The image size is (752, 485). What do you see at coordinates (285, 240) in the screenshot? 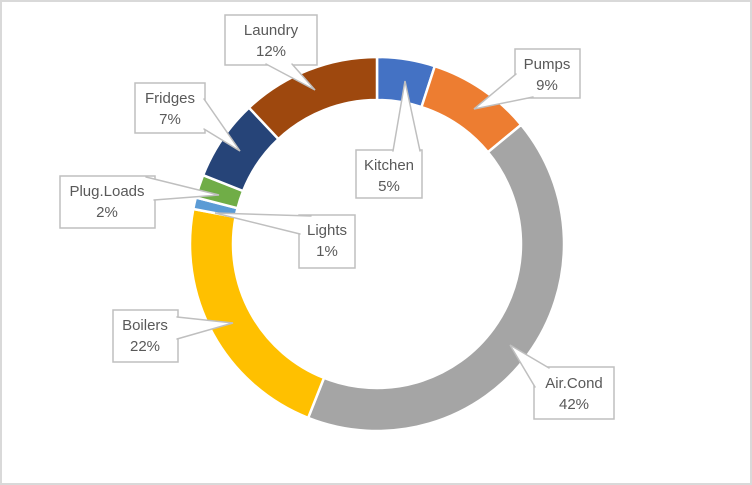
I see `callout-lights: Lights 1%` at bounding box center [285, 240].